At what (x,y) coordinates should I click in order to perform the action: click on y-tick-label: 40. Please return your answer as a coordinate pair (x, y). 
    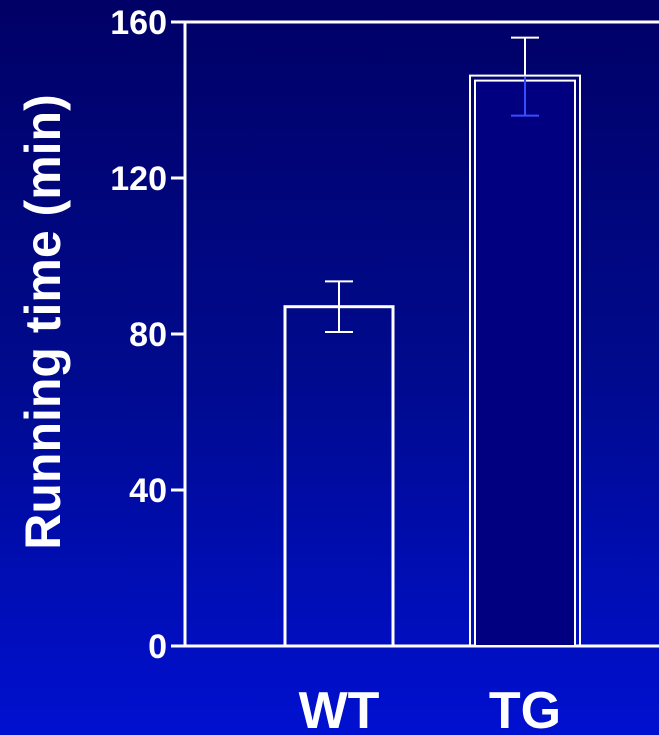
    Looking at the image, I should click on (148, 491).